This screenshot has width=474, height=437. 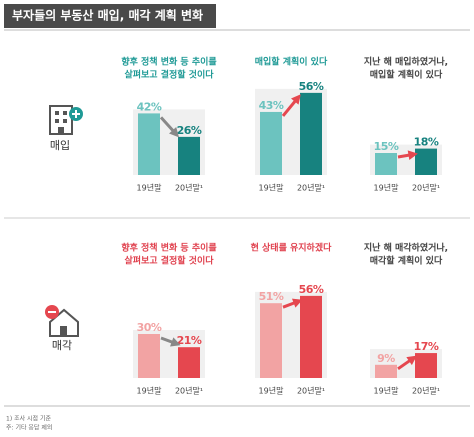 I want to click on value-label: 30%, so click(x=149, y=327).